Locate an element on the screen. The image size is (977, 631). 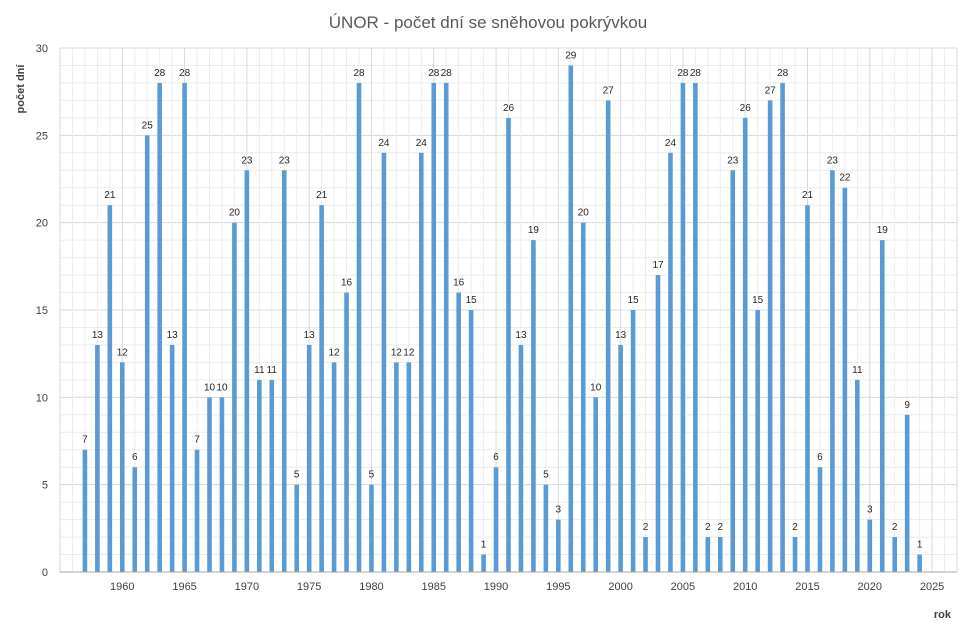
data-label: 20 is located at coordinates (584, 213).